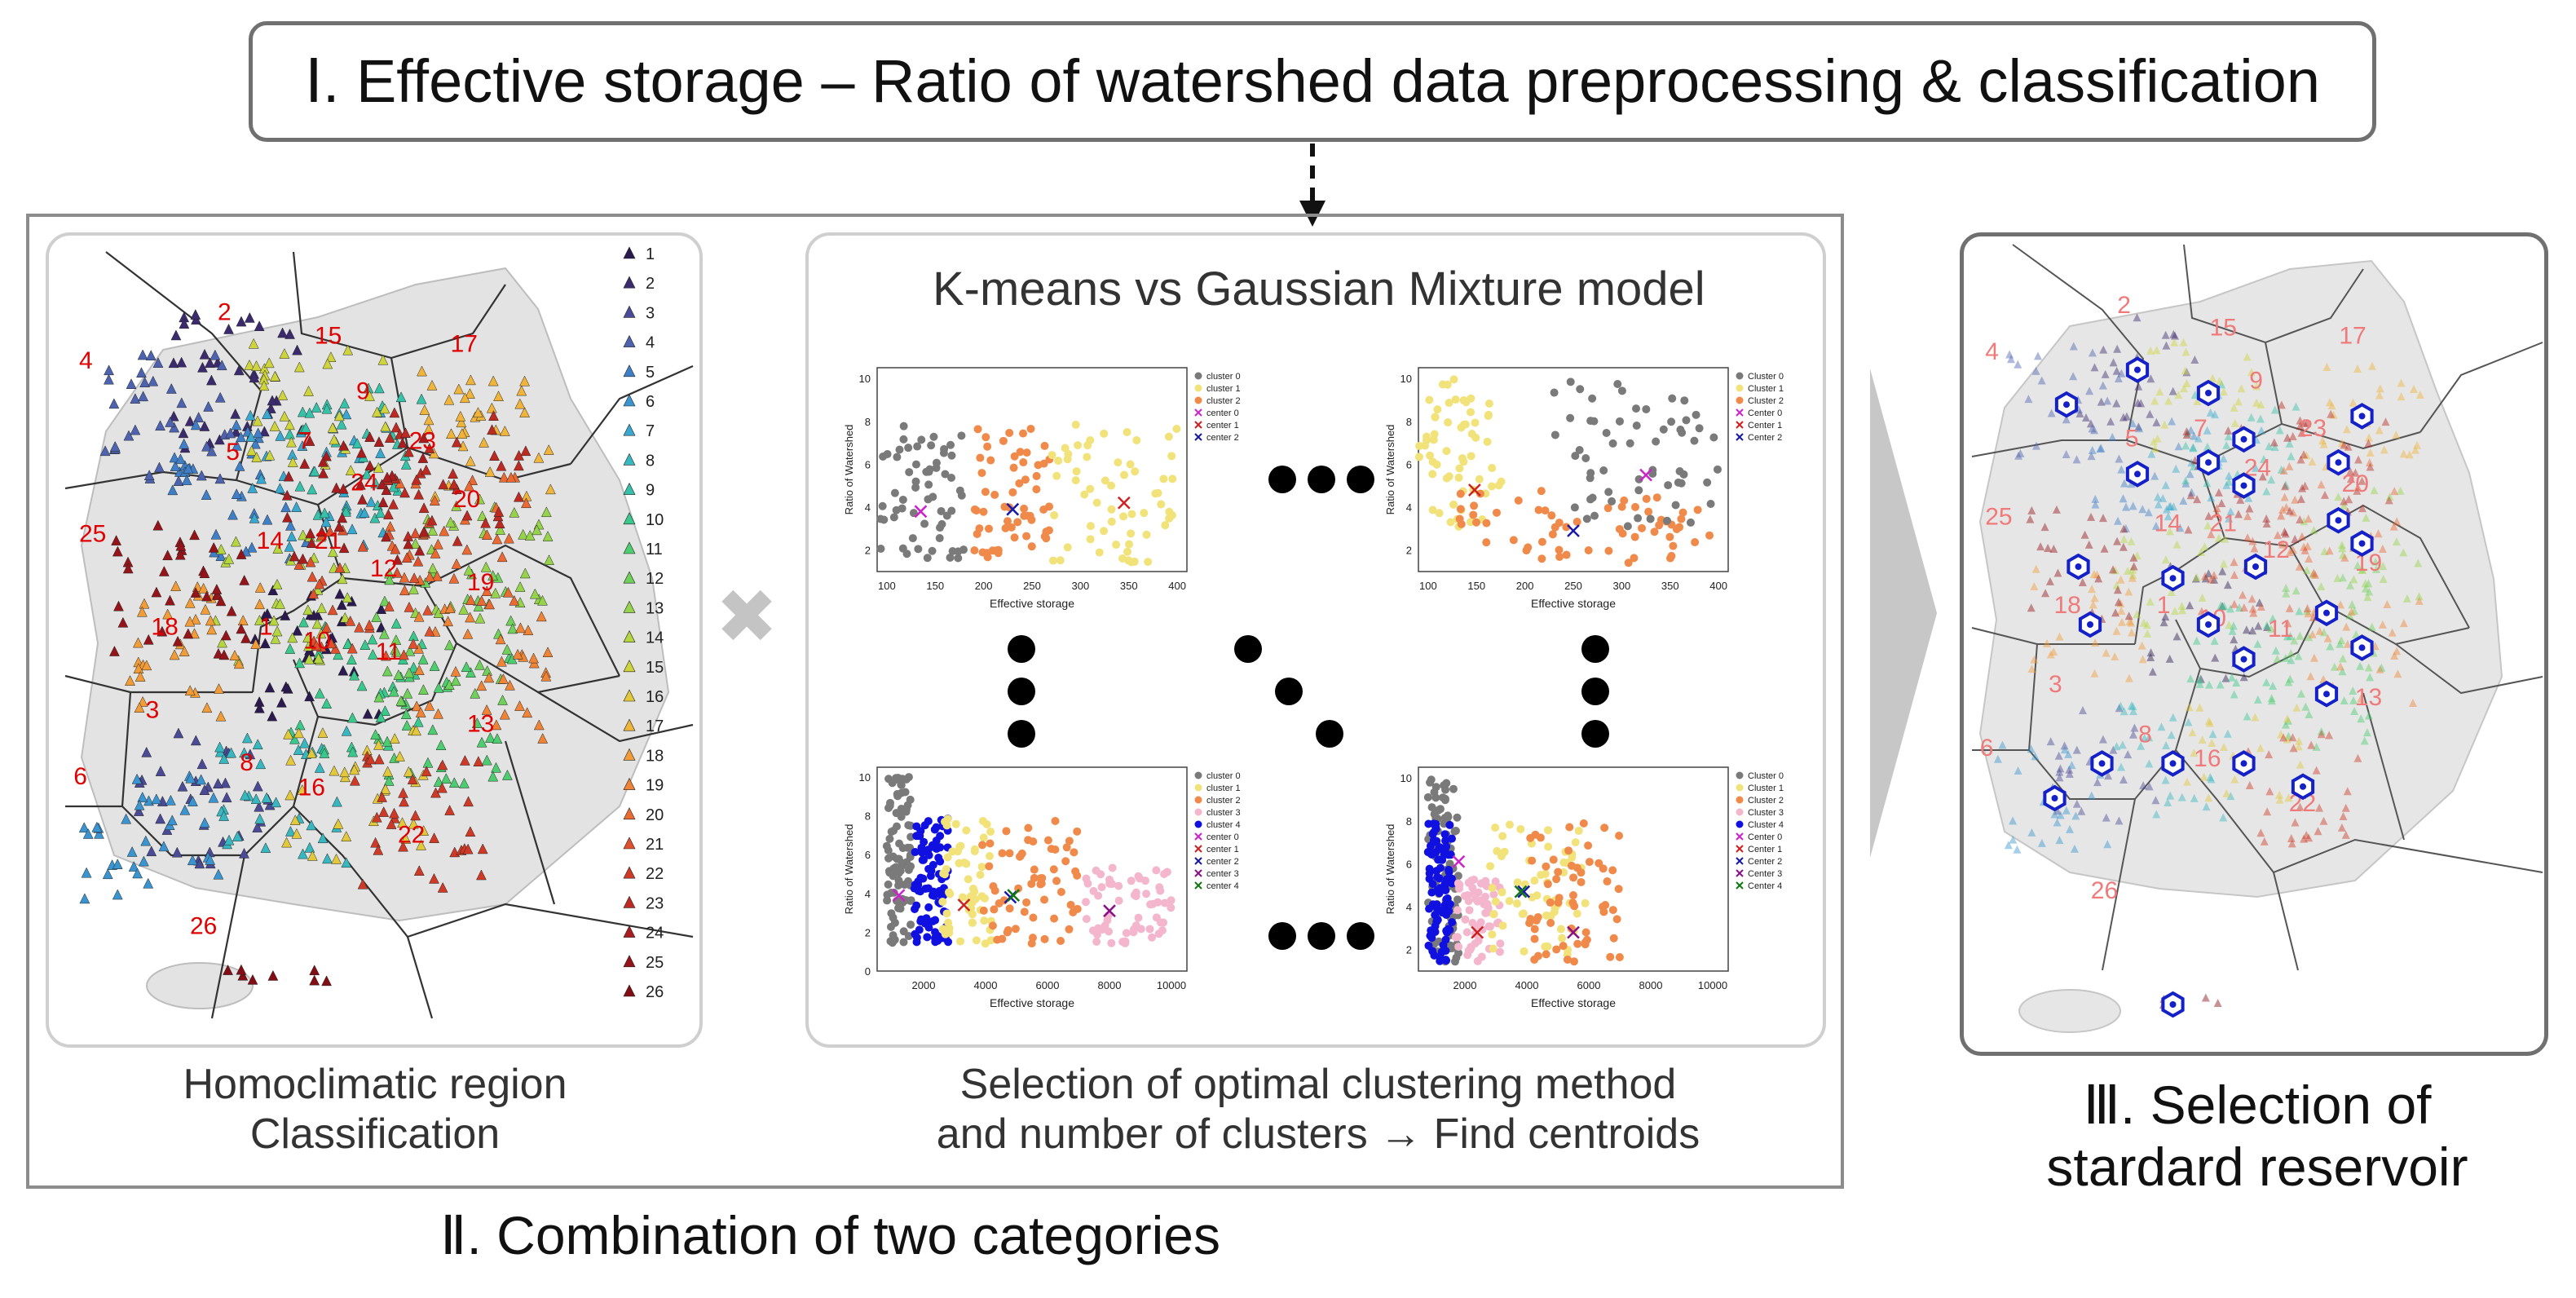 The image size is (2576, 1298). I want to click on homoclimatic-caption: Homoclimatic region Classification, so click(375, 1110).